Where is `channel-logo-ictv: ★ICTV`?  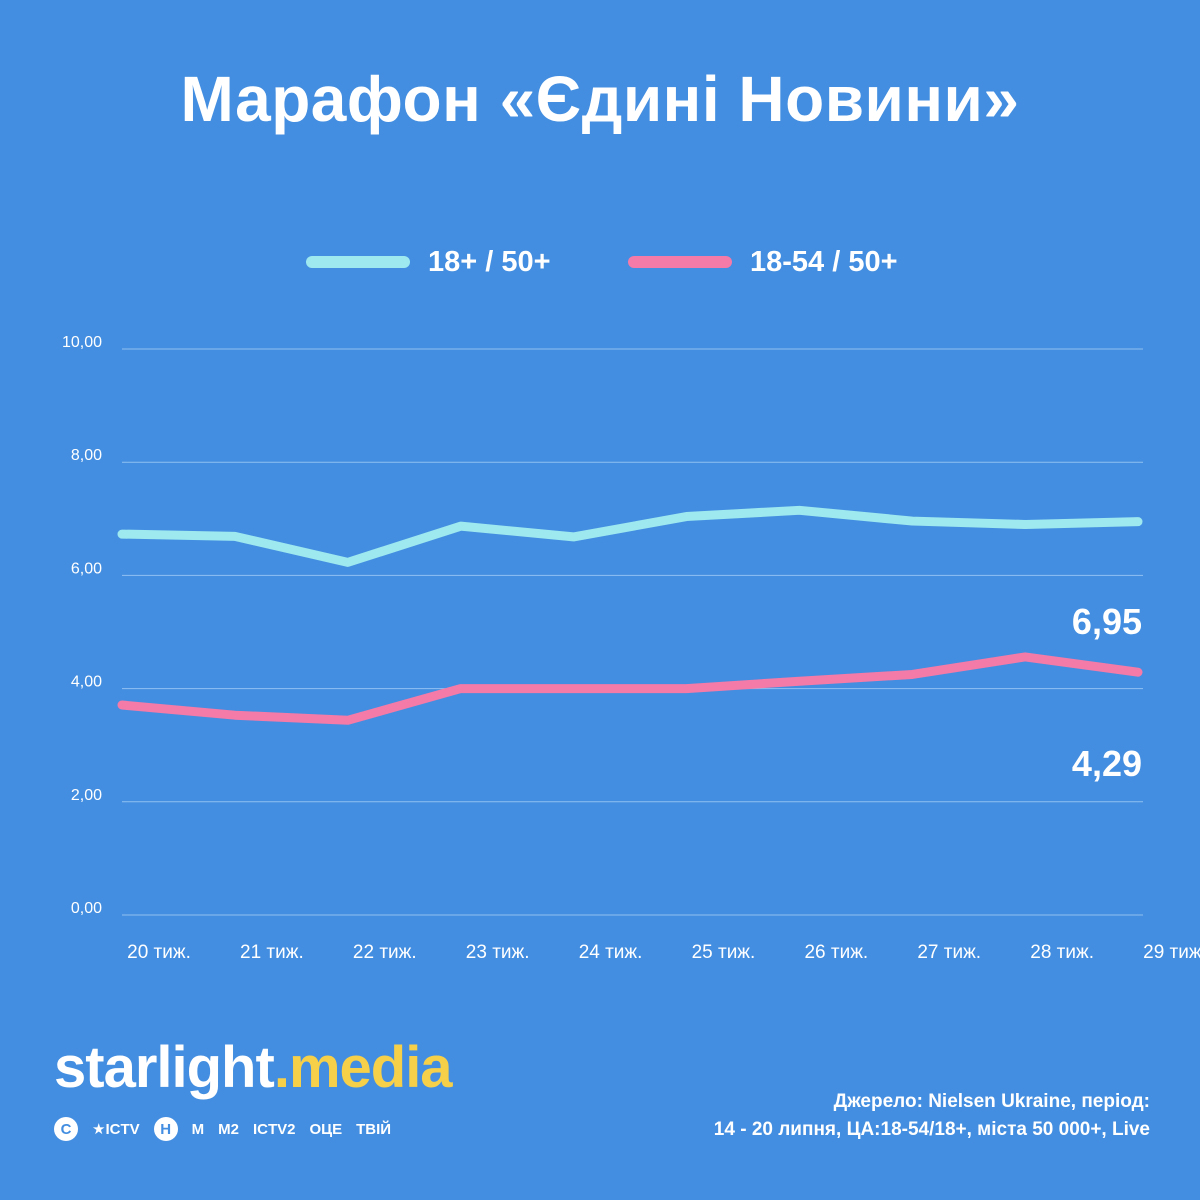 channel-logo-ictv: ★ICTV is located at coordinates (116, 1129).